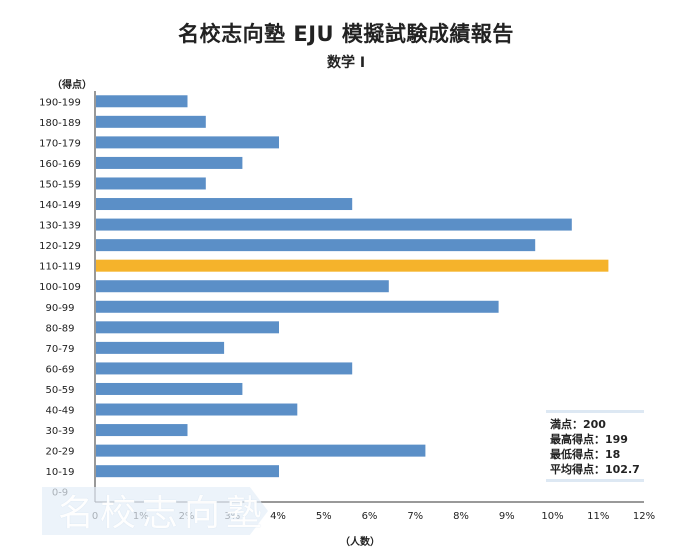 This screenshot has height=556, width=692. Describe the element at coordinates (60, 205) in the screenshot. I see `category-label-140-149: 140-149` at that location.